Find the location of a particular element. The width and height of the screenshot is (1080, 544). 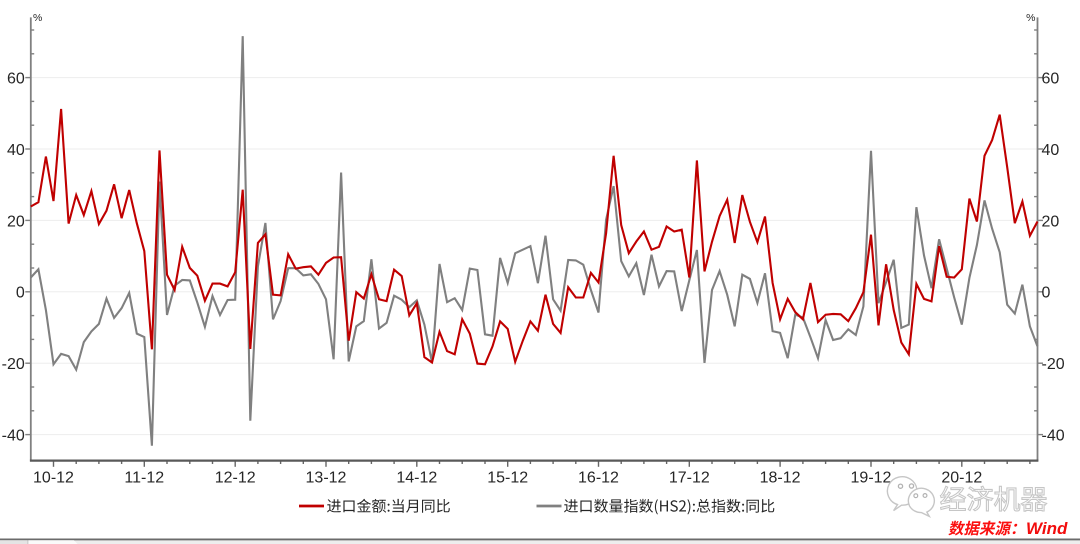

svg-text: 19-12 is located at coordinates (871, 477).